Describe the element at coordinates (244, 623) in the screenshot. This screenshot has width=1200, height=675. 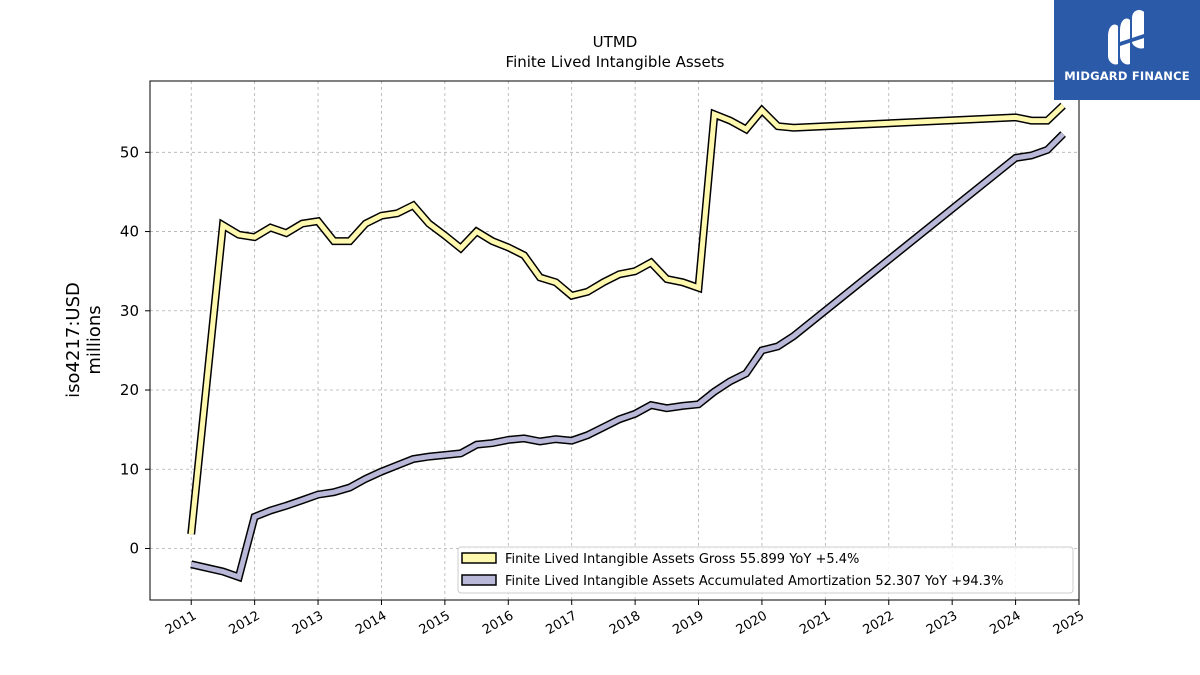
I see `x-tick-label: 2012` at that location.